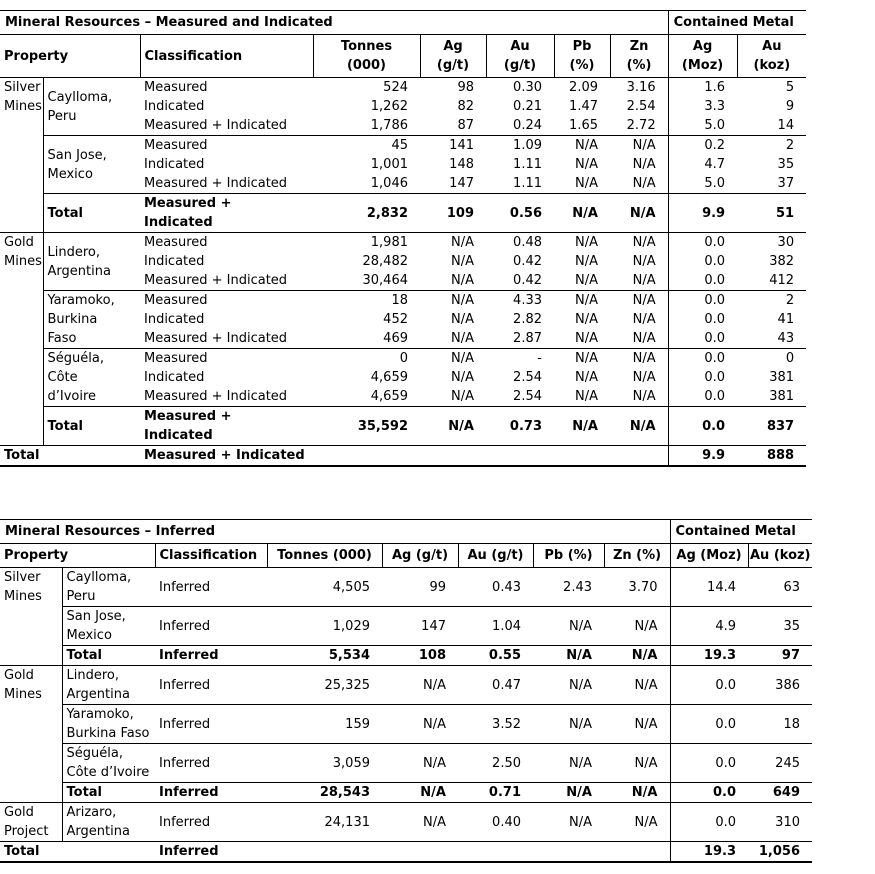 The width and height of the screenshot is (875, 874). Describe the element at coordinates (772, 426) in the screenshot. I see `au-koz-cell: 837` at that location.